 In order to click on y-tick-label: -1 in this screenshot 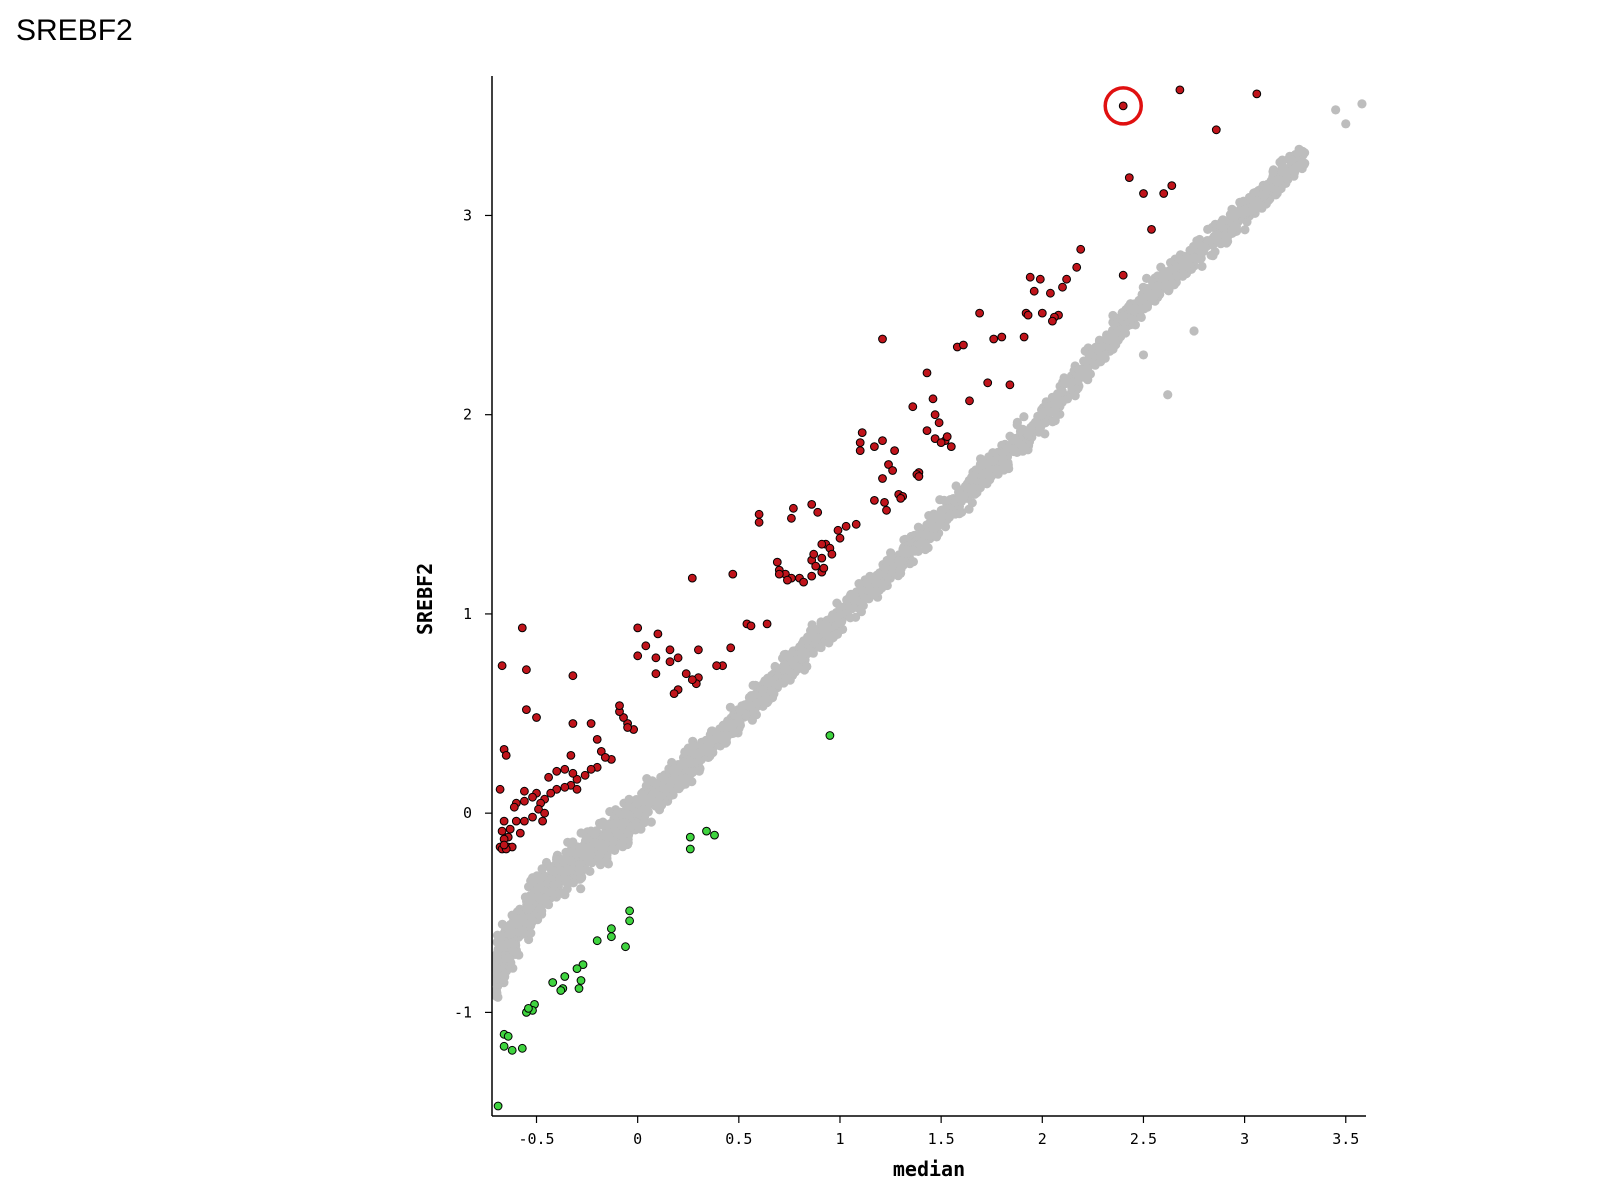, I will do `click(463, 1012)`.